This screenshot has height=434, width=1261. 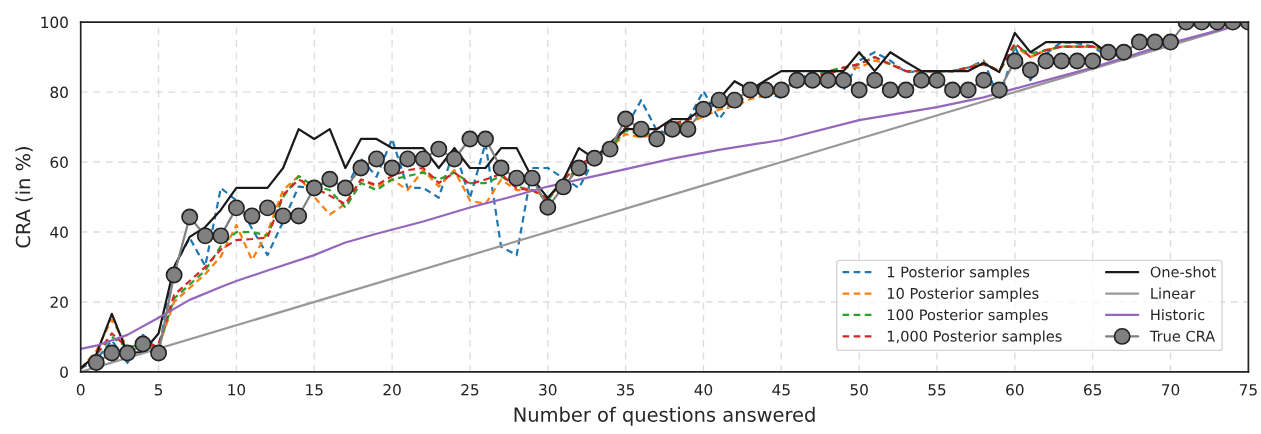 What do you see at coordinates (54, 22) in the screenshot?
I see `y-tick-label: 100` at bounding box center [54, 22].